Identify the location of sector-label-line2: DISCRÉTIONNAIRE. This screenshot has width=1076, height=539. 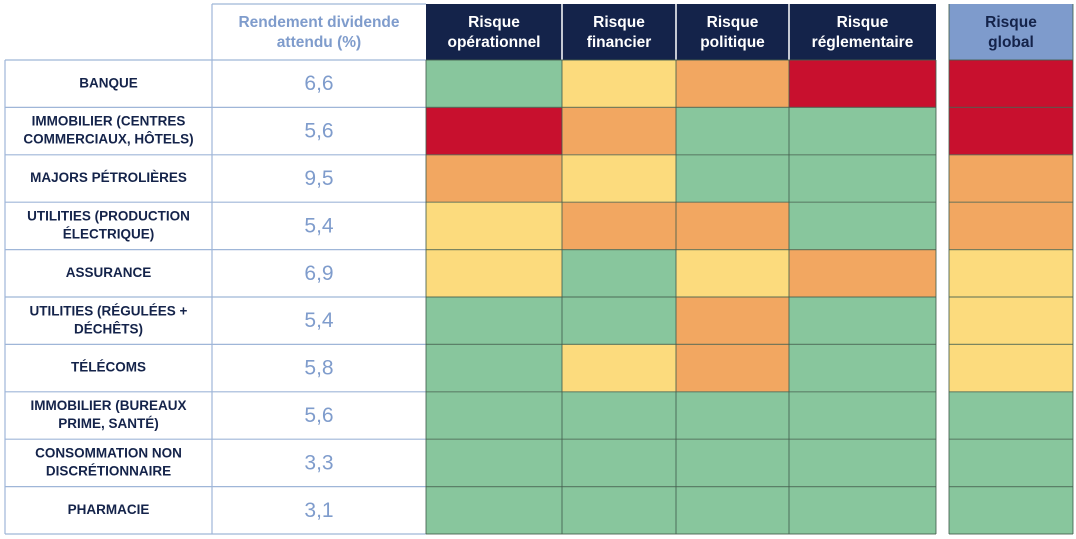
(108, 470).